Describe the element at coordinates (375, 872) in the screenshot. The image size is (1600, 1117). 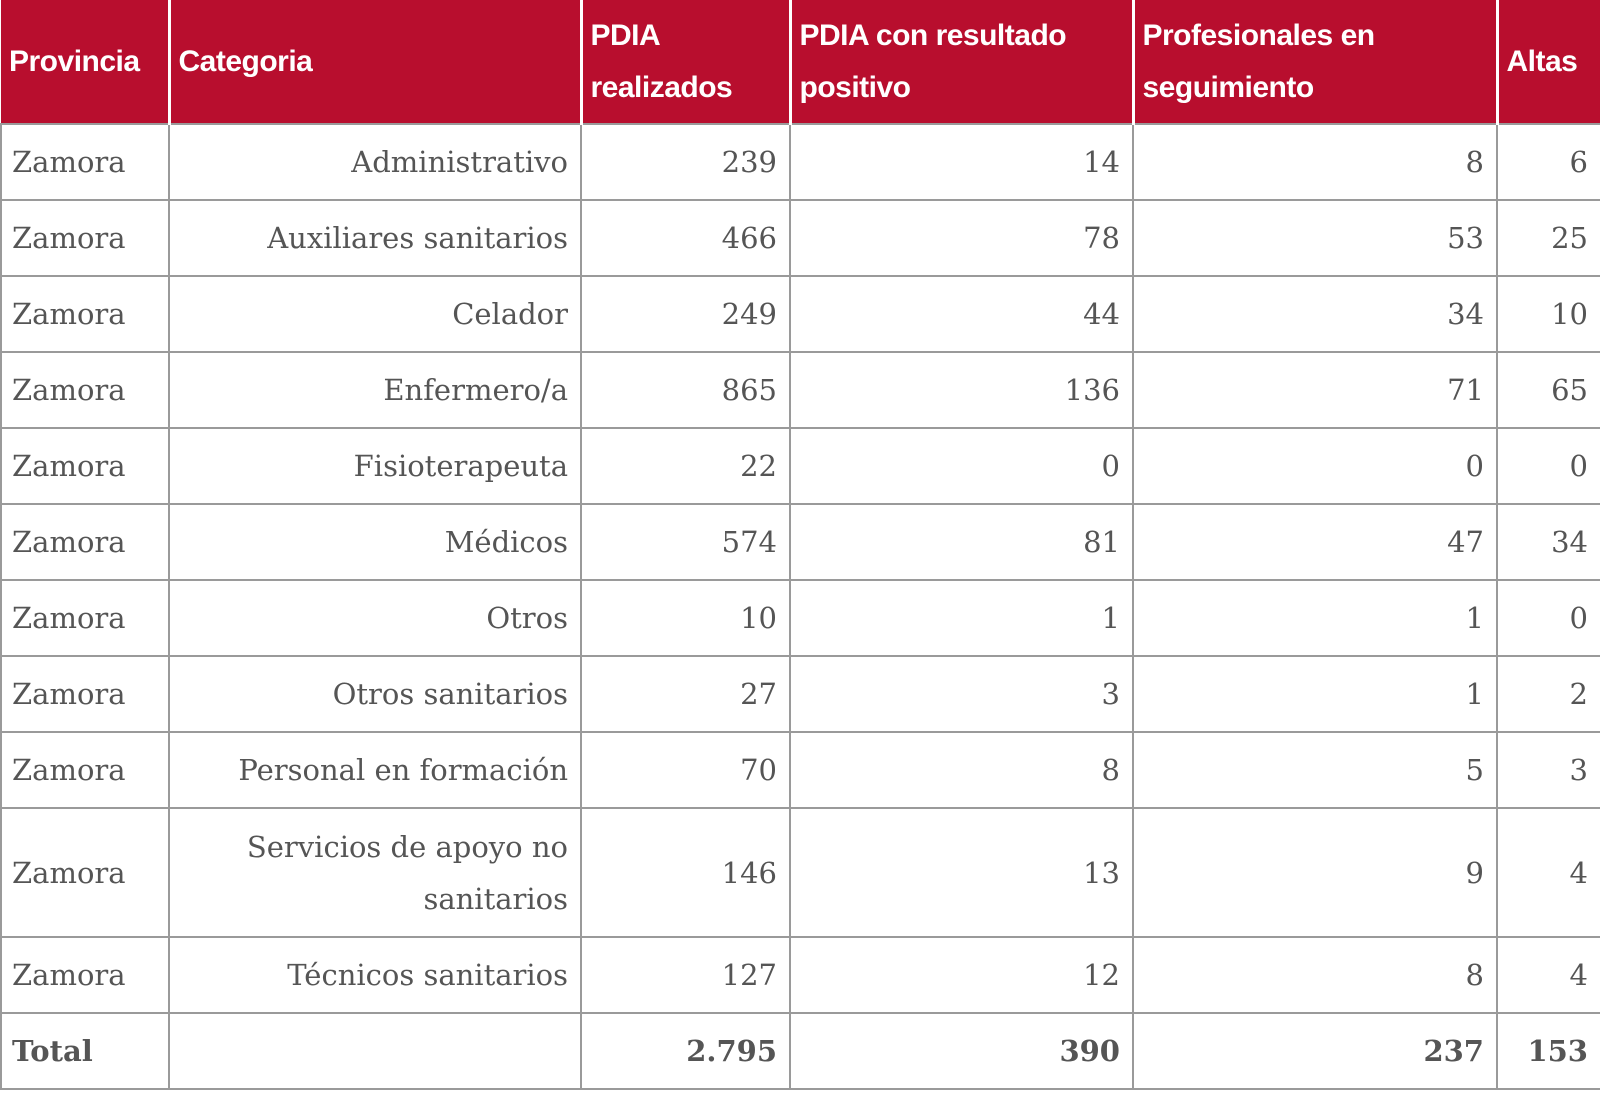
I see `cell-categoria: Servicios de apoyo no sanitarios` at that location.